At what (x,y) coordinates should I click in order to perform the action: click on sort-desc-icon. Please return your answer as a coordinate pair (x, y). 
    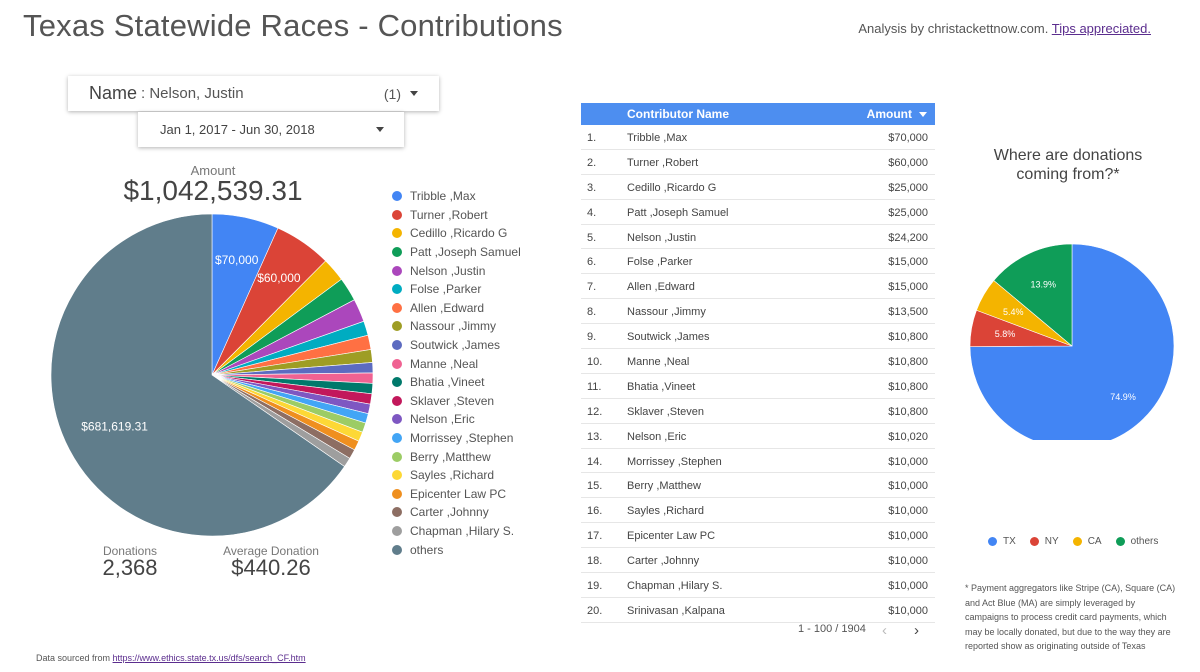
    Looking at the image, I should click on (923, 114).